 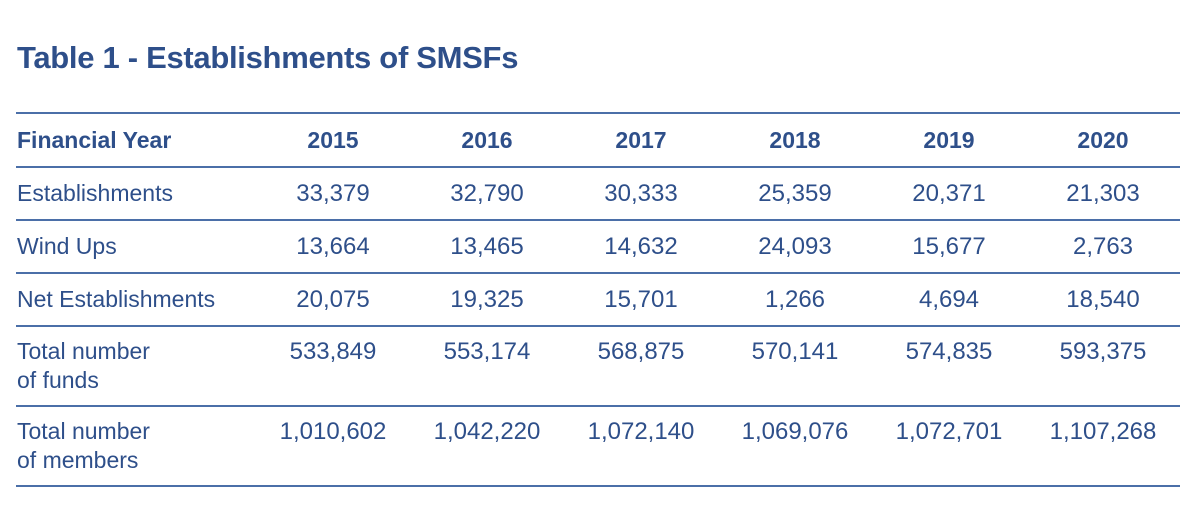 I want to click on column-header-2020: 2020, so click(x=1103, y=139).